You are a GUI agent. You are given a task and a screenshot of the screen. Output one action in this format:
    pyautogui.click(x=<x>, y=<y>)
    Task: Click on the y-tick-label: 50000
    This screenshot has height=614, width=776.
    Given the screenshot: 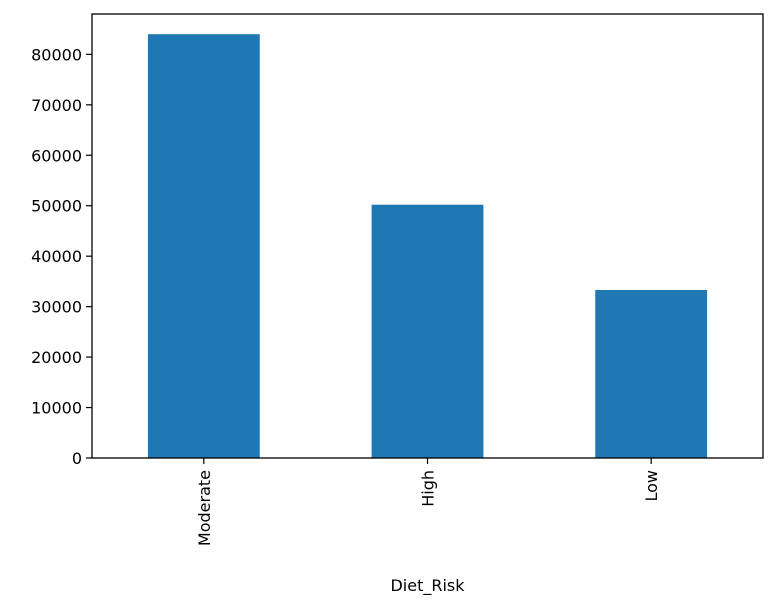 What is the action you would take?
    pyautogui.click(x=56, y=206)
    